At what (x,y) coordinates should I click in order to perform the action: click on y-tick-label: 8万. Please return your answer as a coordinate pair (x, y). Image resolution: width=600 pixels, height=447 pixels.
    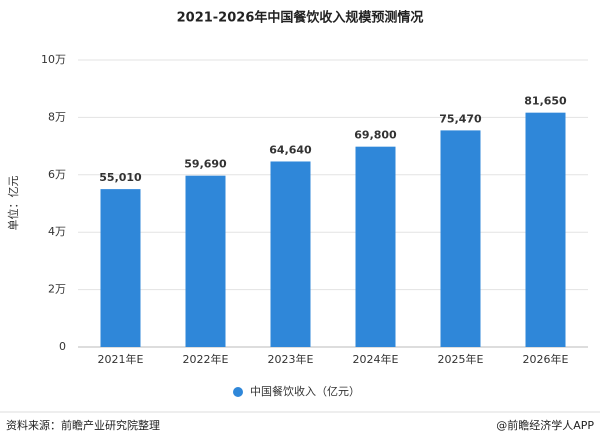
    Looking at the image, I should click on (57, 116).